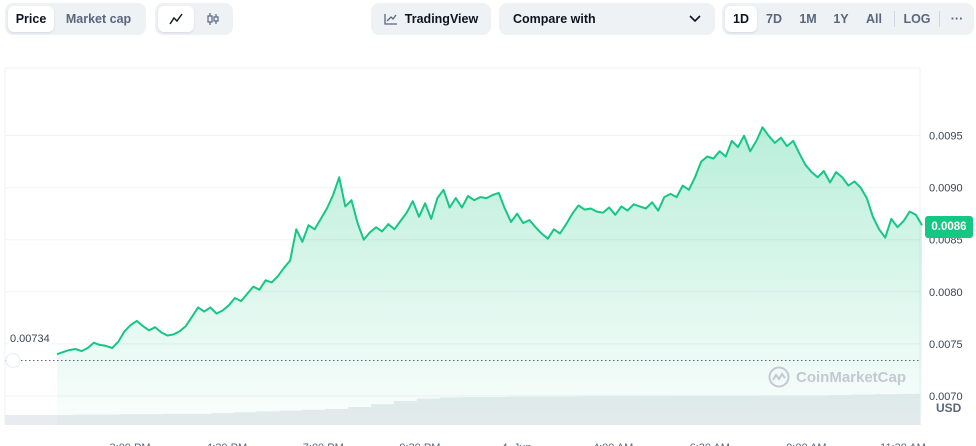 This screenshot has height=446, width=976. What do you see at coordinates (13, 360) in the screenshot?
I see `series-start-marker` at bounding box center [13, 360].